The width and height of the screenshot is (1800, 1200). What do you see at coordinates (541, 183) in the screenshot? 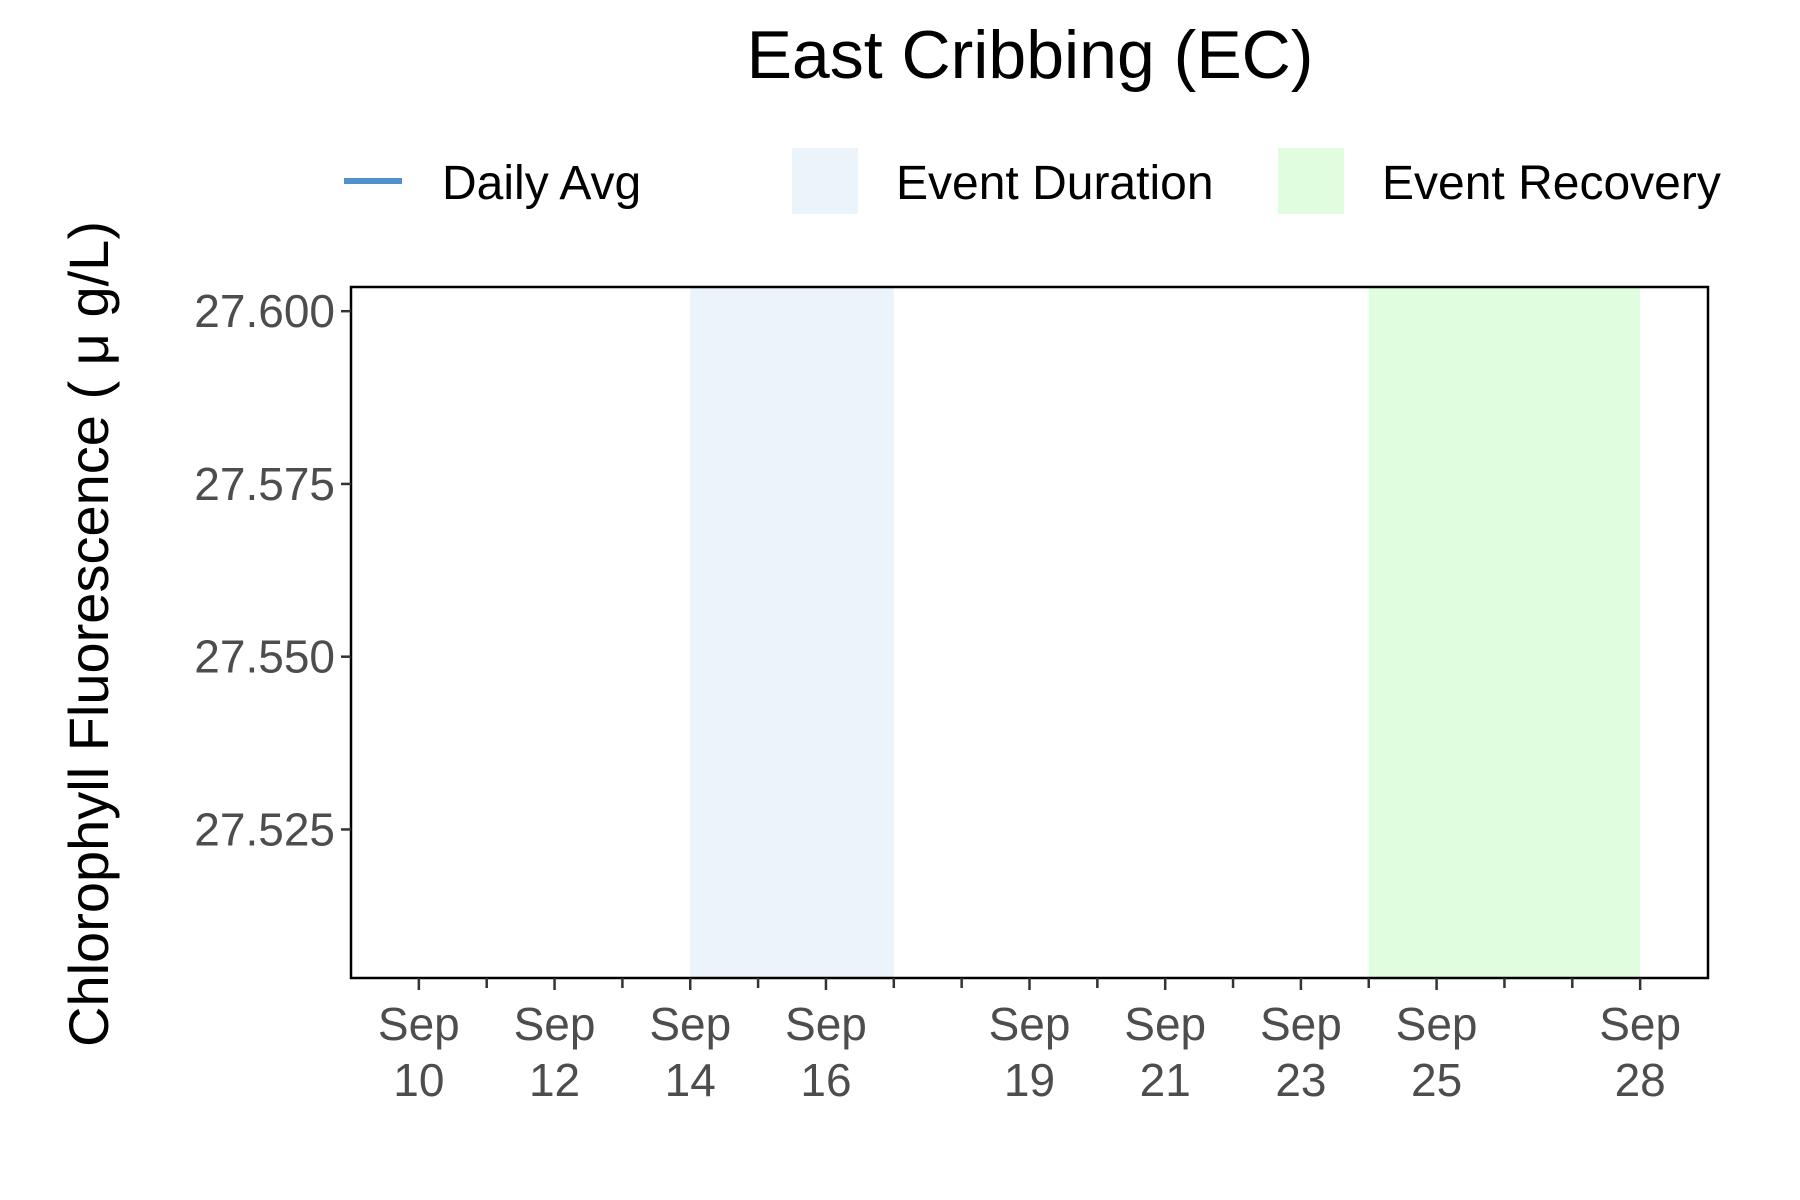
I see `legend-label-daily-avg: Daily Avg` at bounding box center [541, 183].